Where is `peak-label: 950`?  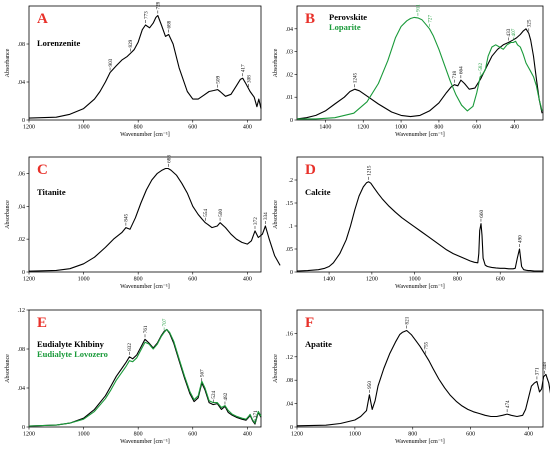
peak-label: 950 is located at coordinates (370, 385).